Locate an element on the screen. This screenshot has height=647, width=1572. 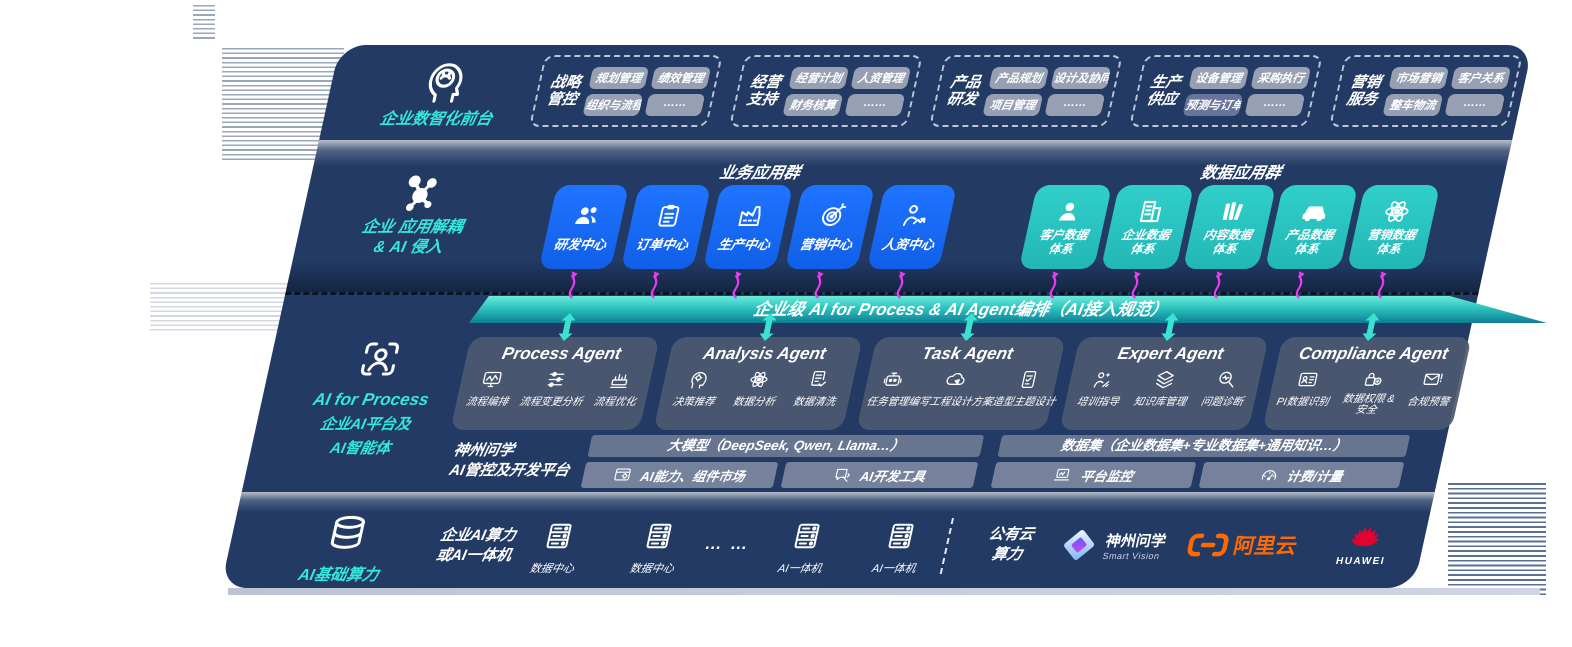
agent-card-process: Process Agent 流程编排 流程变更分析 流程优化 is located at coordinates (555, 383).